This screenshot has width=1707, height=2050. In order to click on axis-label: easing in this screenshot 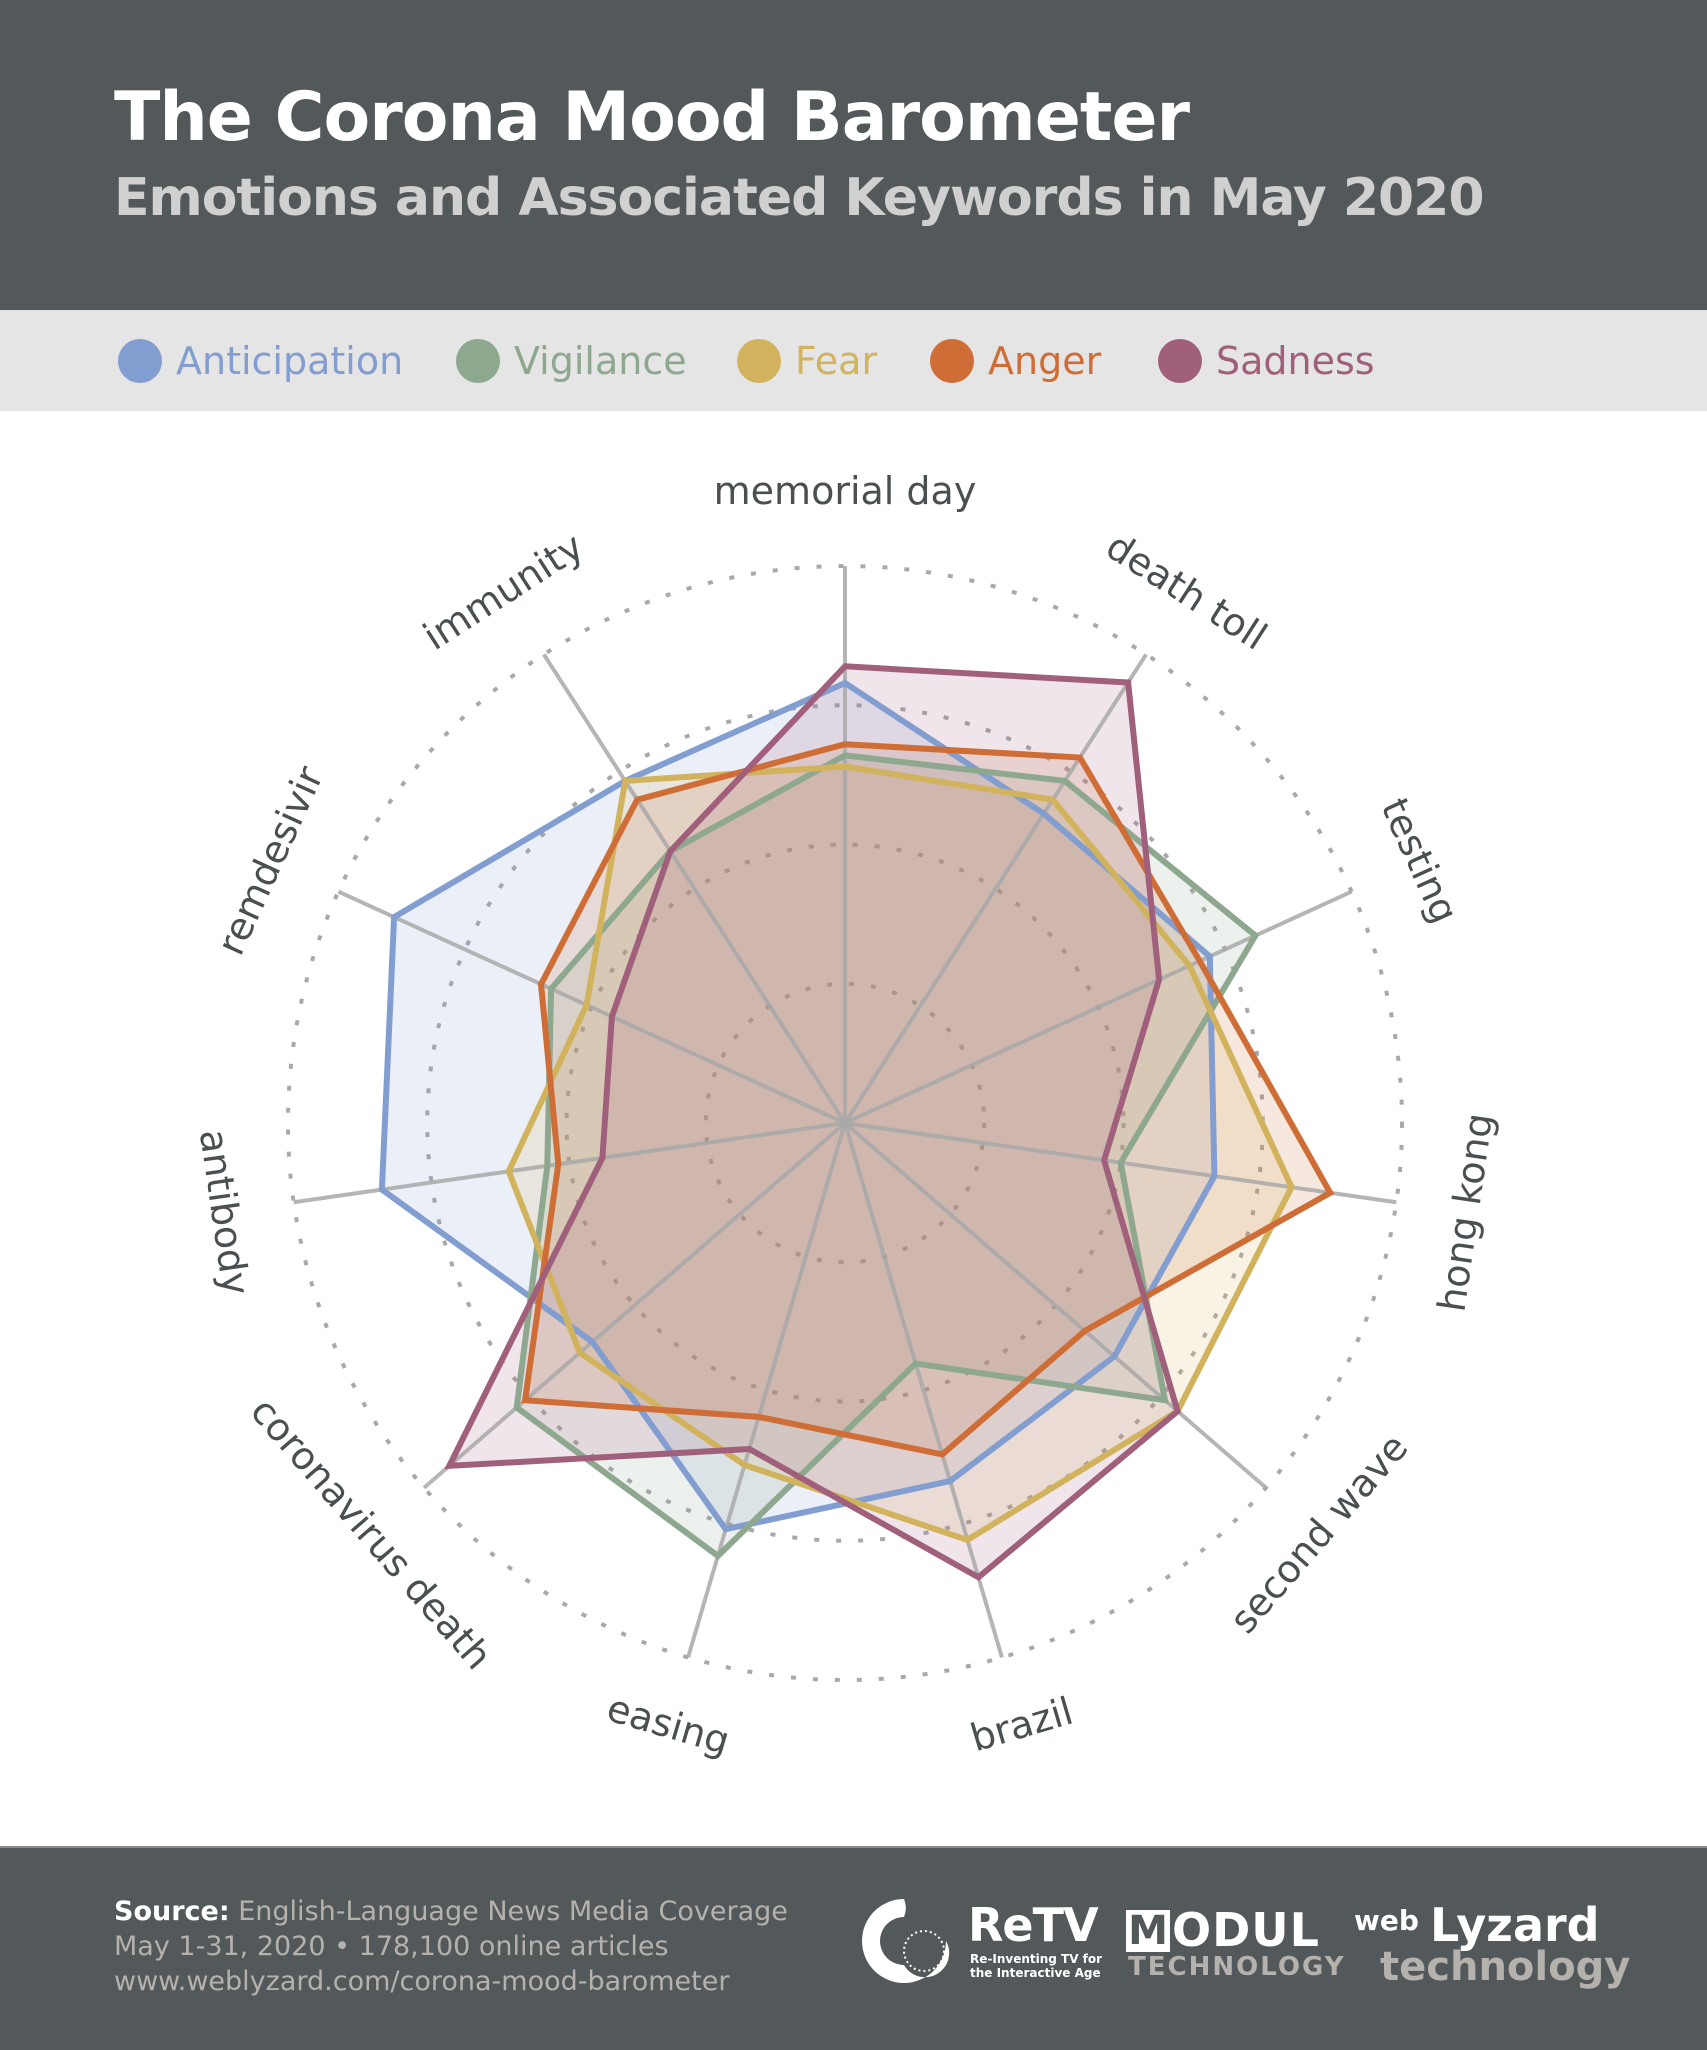, I will do `click(668, 1725)`.